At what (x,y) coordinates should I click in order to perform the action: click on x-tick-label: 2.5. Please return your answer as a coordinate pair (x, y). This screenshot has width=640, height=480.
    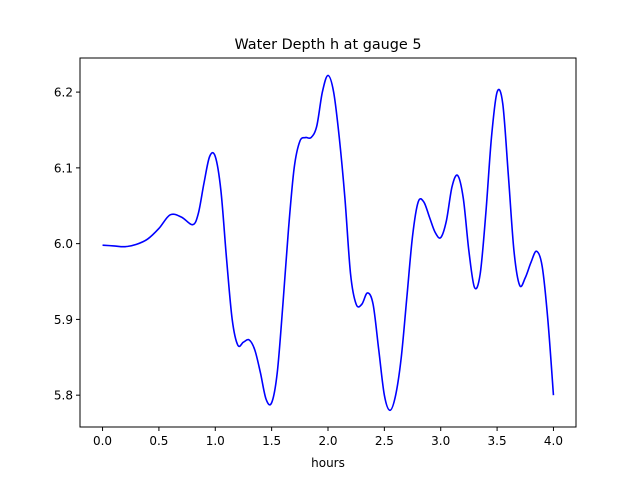
    Looking at the image, I should click on (384, 441).